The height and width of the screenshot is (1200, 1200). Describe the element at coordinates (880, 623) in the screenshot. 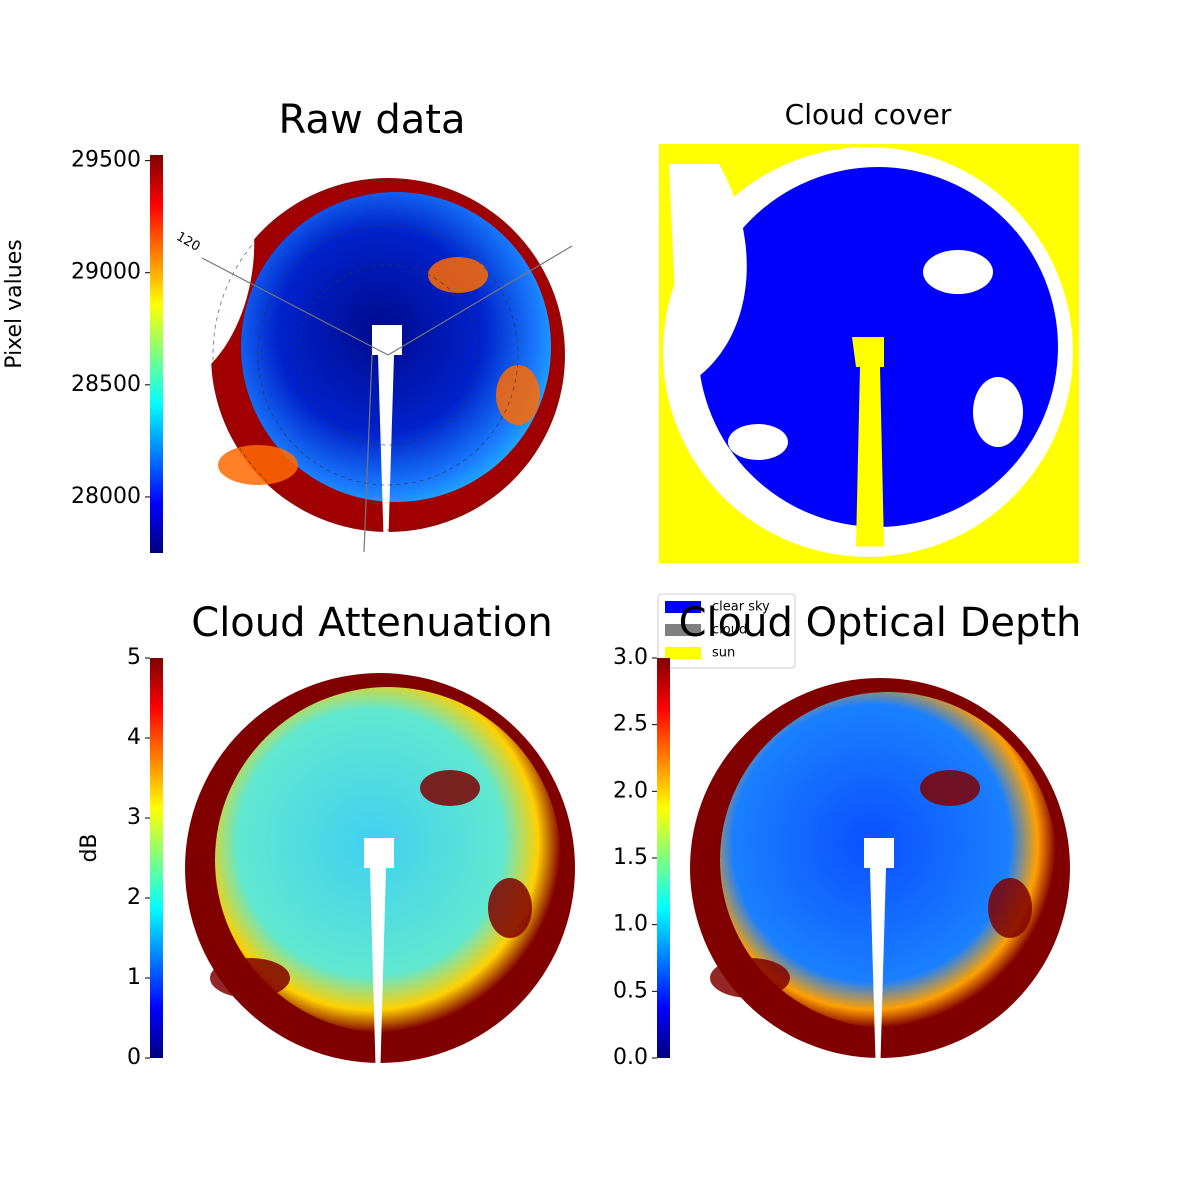

I see `panel-title: Cloud Optical Depth` at that location.